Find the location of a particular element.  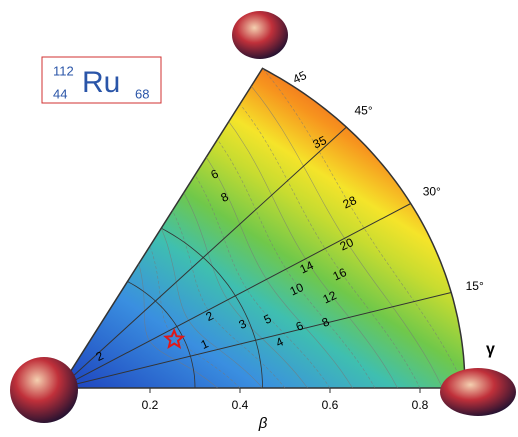

contour-label: 10 is located at coordinates (297, 289).